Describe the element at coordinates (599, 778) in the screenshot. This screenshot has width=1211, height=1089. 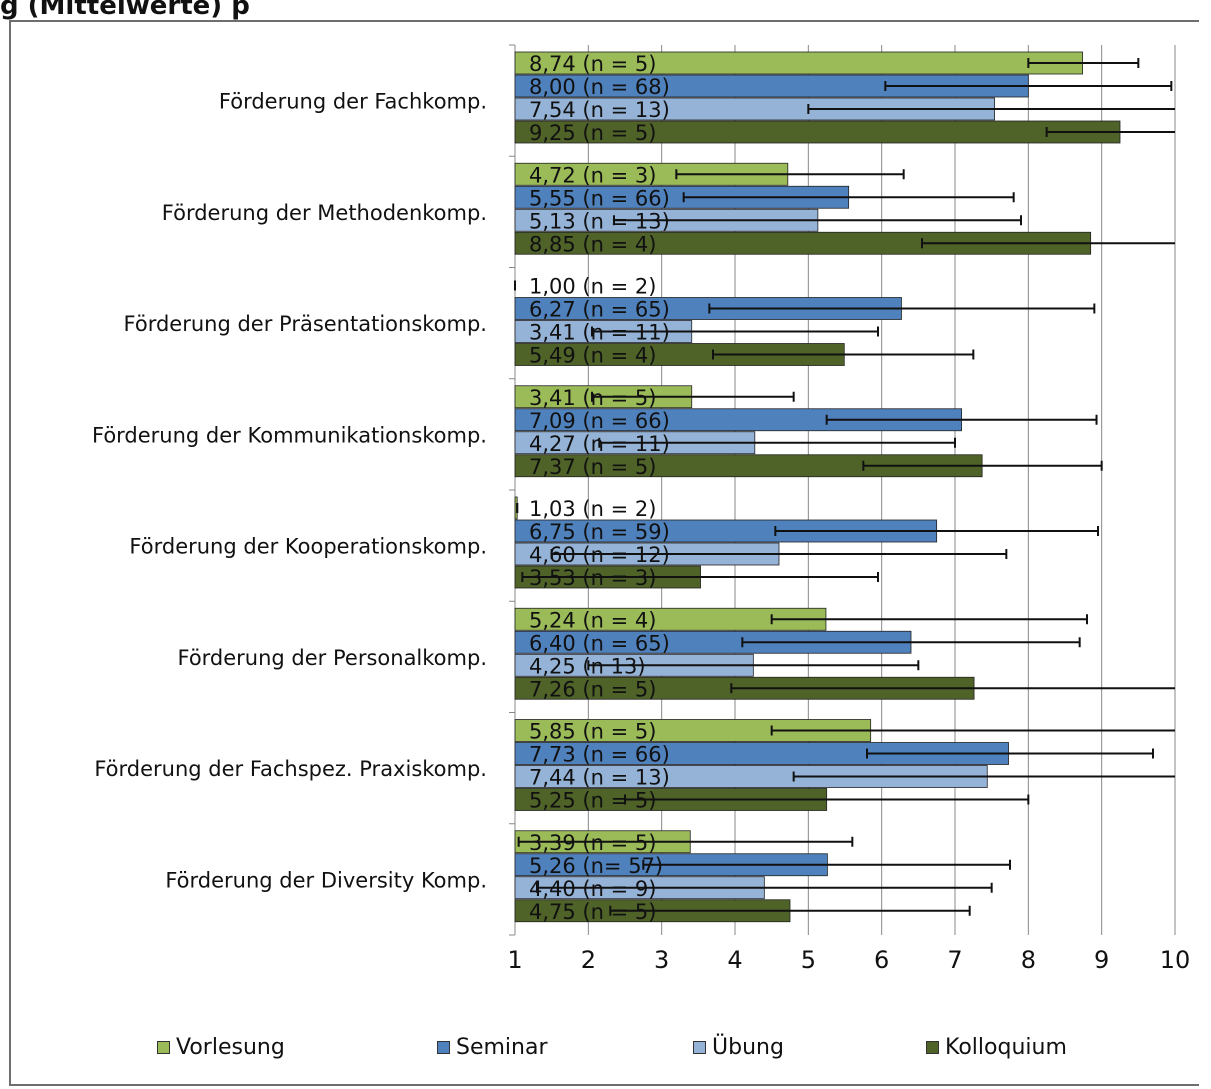
I see `data-label: 7,44 (n = 13)` at that location.